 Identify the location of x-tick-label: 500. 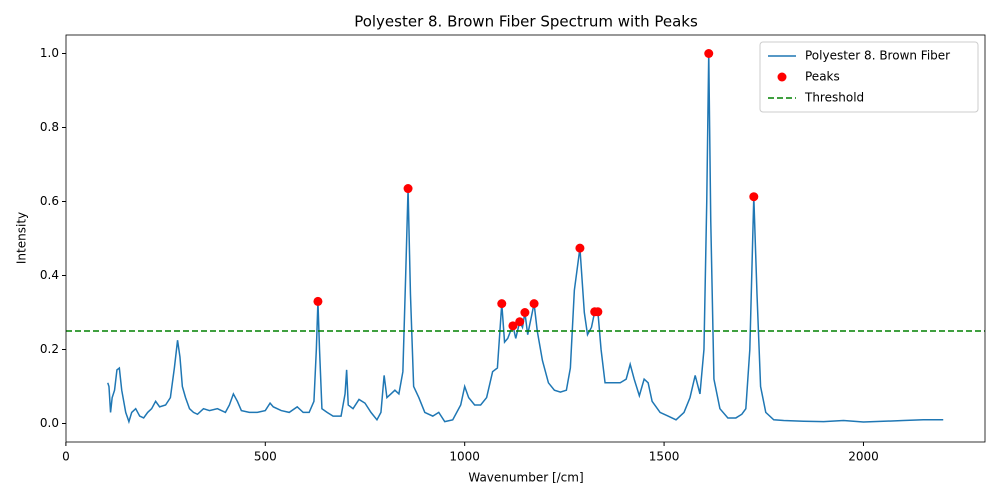
(265, 457).